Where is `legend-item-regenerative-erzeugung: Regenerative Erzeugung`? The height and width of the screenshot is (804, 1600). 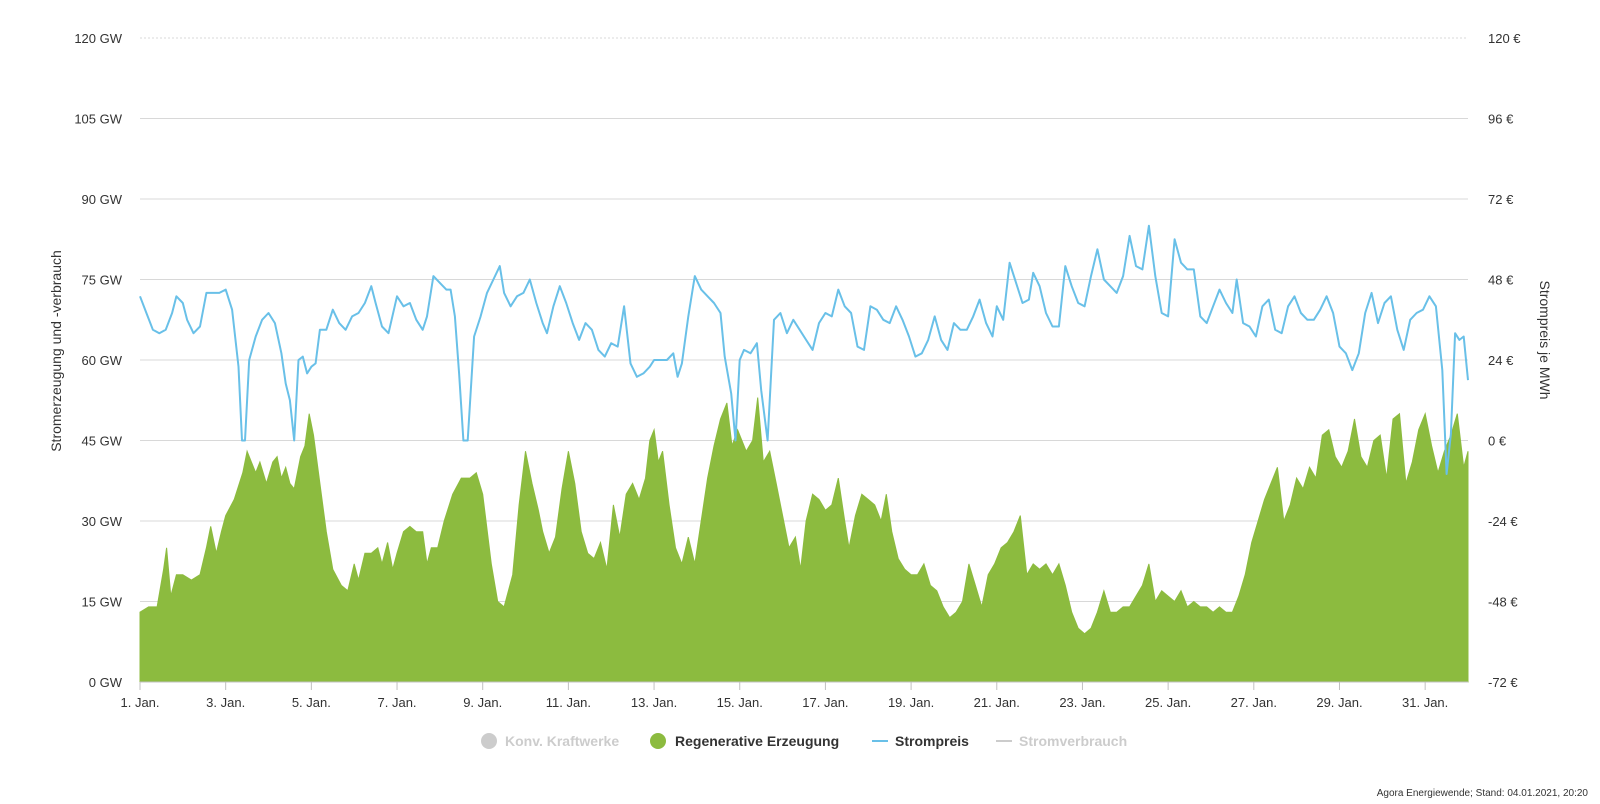
legend-item-regenerative-erzeugung: Regenerative Erzeugung is located at coordinates (744, 741).